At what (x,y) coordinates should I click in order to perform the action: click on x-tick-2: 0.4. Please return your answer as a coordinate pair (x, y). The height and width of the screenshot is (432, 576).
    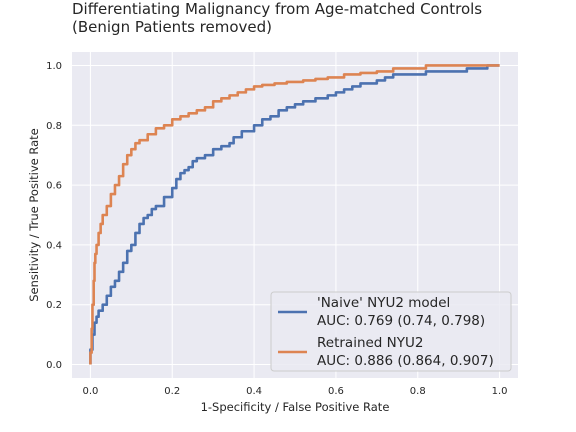
    Looking at the image, I should click on (254, 391).